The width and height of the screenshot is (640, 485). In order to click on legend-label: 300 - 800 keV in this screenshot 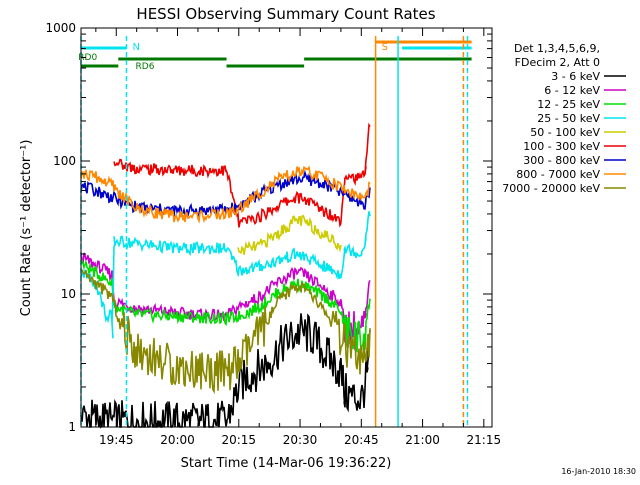, I will do `click(561, 160)`.